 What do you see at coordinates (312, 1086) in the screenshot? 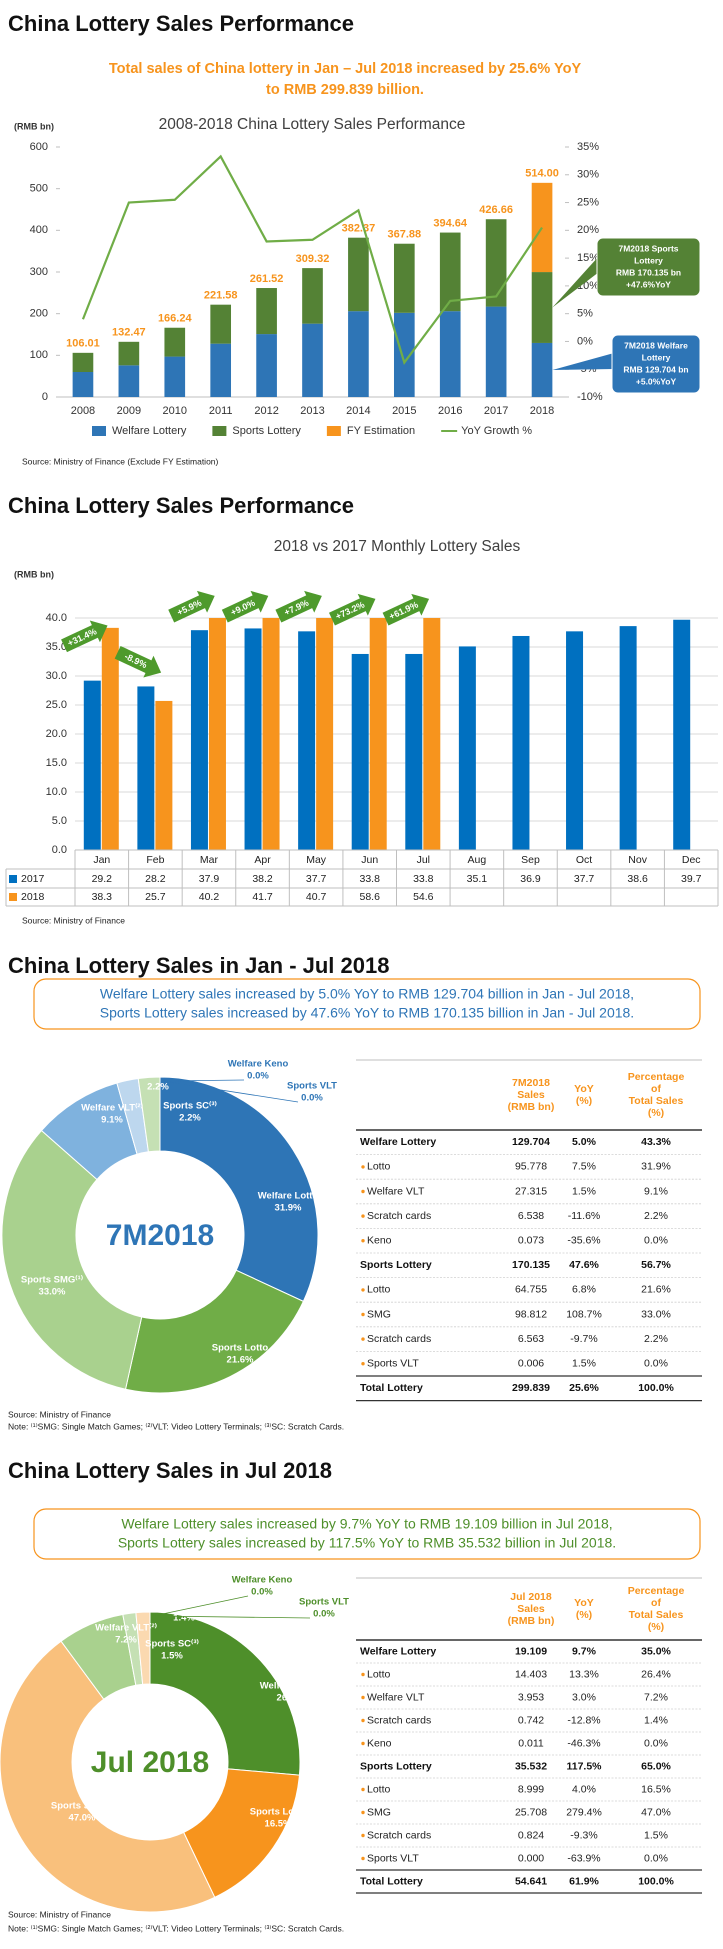
I see `slice-label: Sports VLT` at bounding box center [312, 1086].